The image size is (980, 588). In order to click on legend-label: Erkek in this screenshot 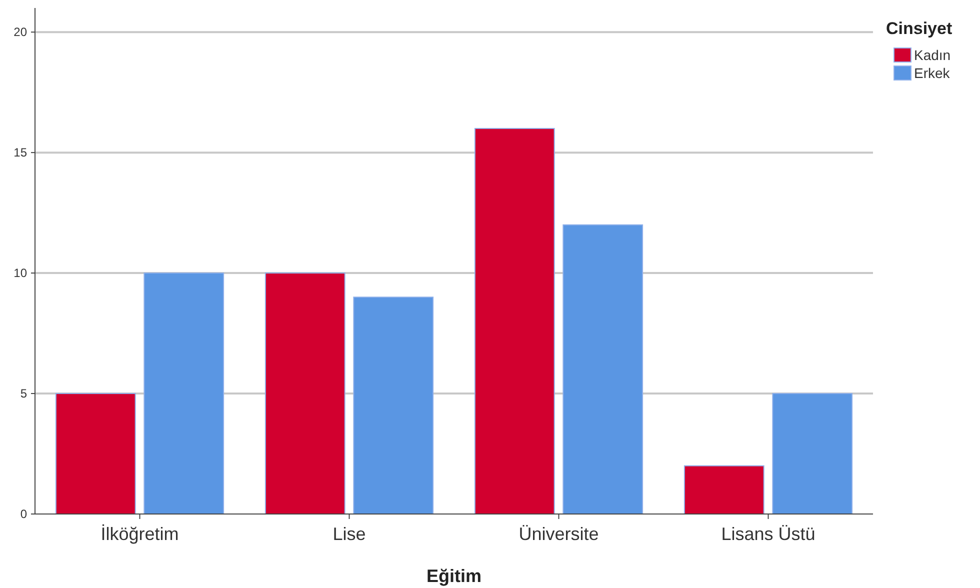, I will do `click(932, 73)`.